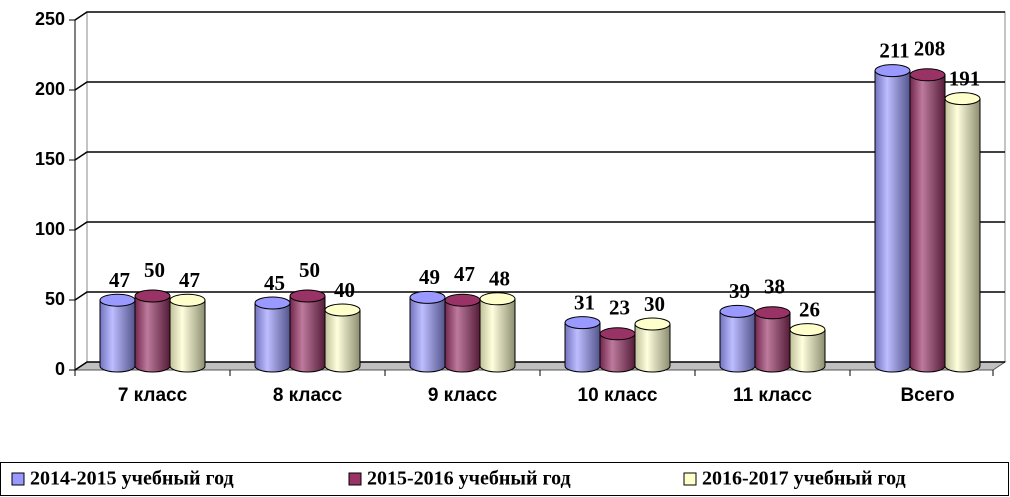  I want to click on y-tick-label: 200, so click(50, 89).